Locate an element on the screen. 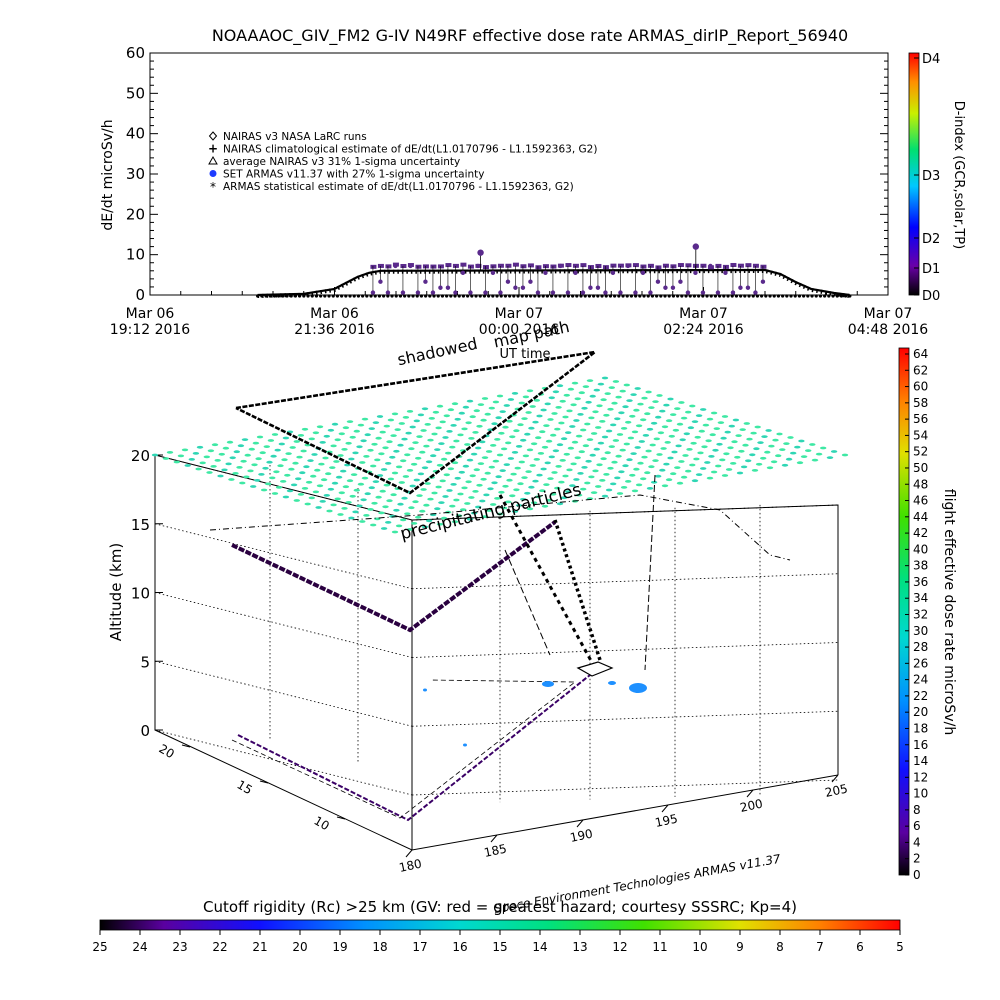 This screenshot has height=1000, width=1000. rigidity-tick-label: 7 is located at coordinates (820, 947).